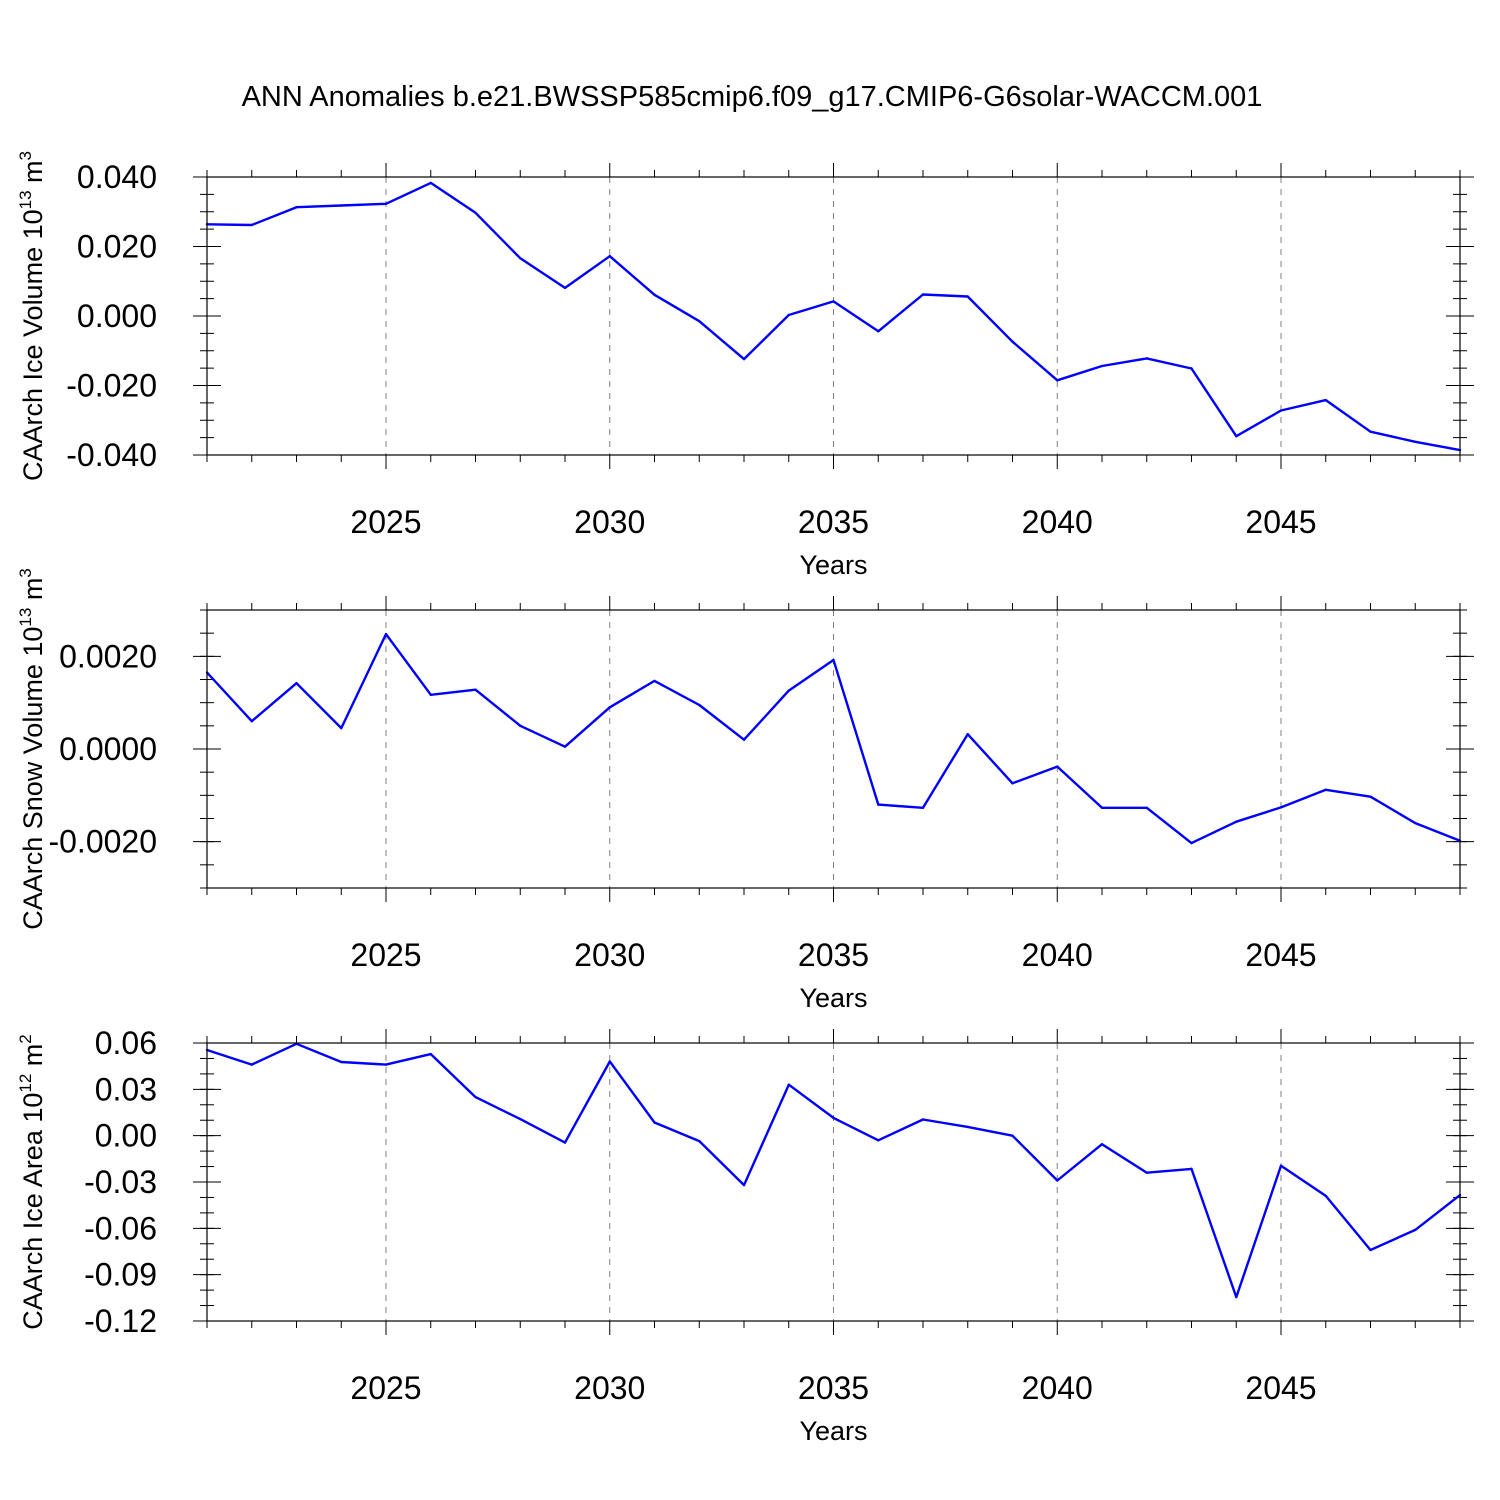 The image size is (1500, 1500). What do you see at coordinates (32, 316) in the screenshot?
I see `y-axis-title: CAArch Ice Volume 1013 m3` at bounding box center [32, 316].